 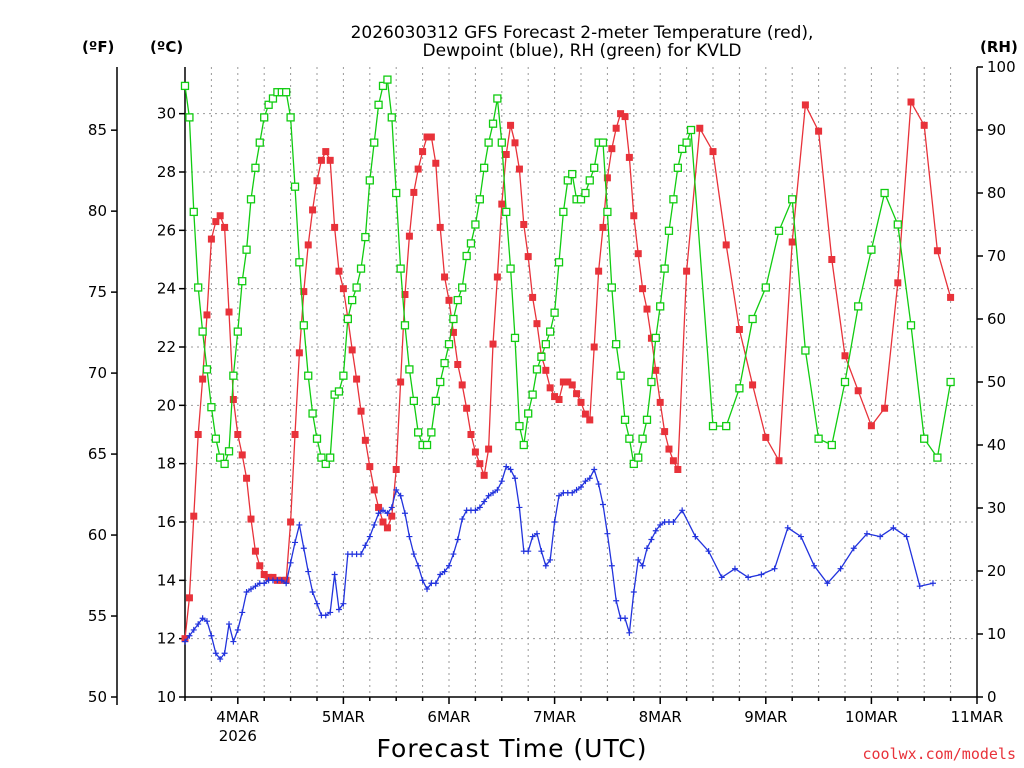 I want to click on celsius-tick-label: 28, so click(x=166, y=172).